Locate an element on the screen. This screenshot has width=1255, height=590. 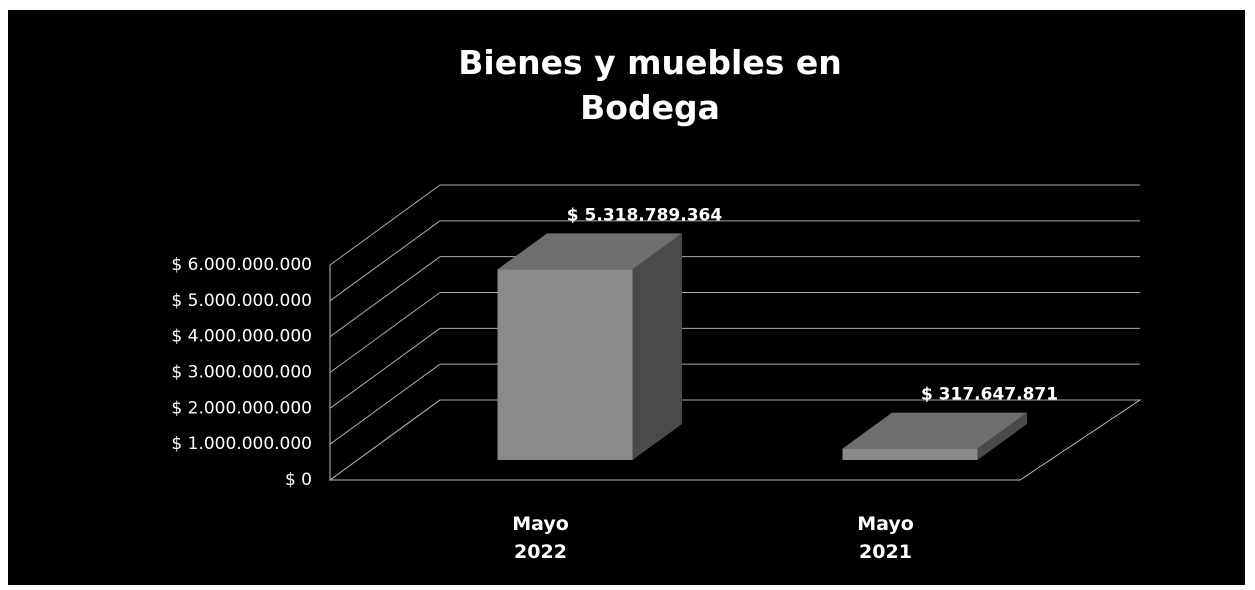
y-tick-label: $ 5.000.000.000 is located at coordinates (241, 301).